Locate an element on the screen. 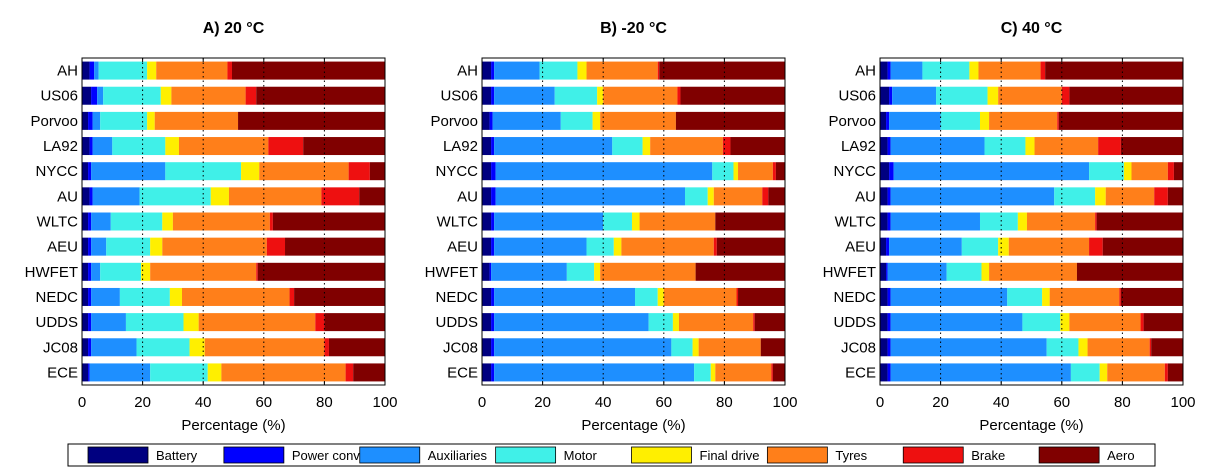  category-label: JC08 is located at coordinates (60, 347).